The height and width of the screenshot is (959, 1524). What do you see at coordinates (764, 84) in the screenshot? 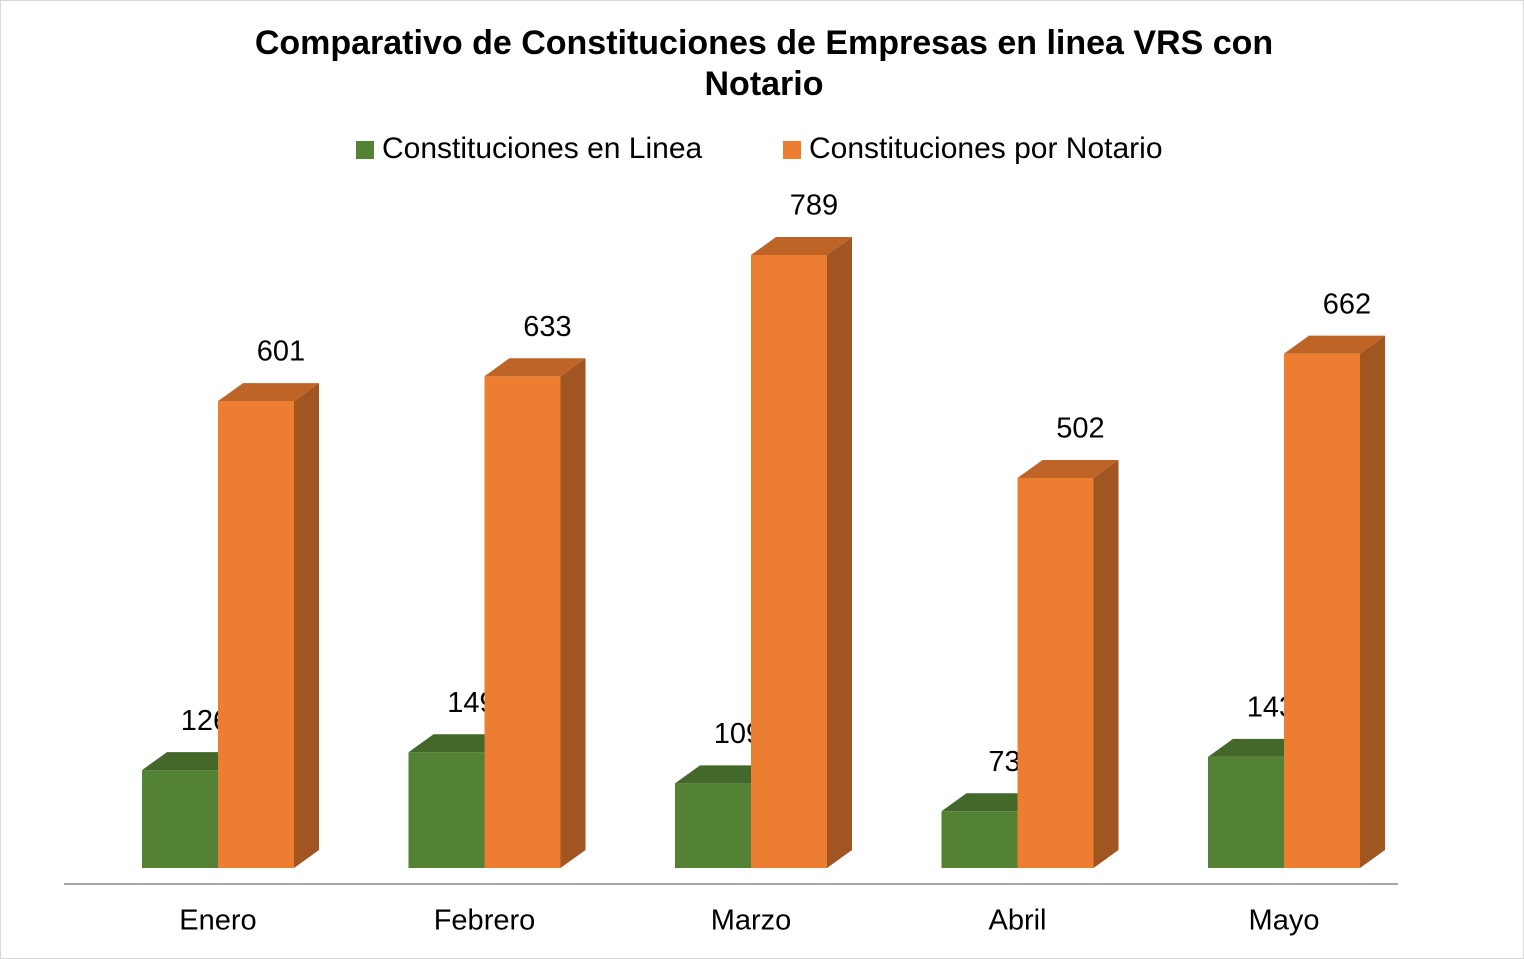
I see `chart-title: Notario` at bounding box center [764, 84].